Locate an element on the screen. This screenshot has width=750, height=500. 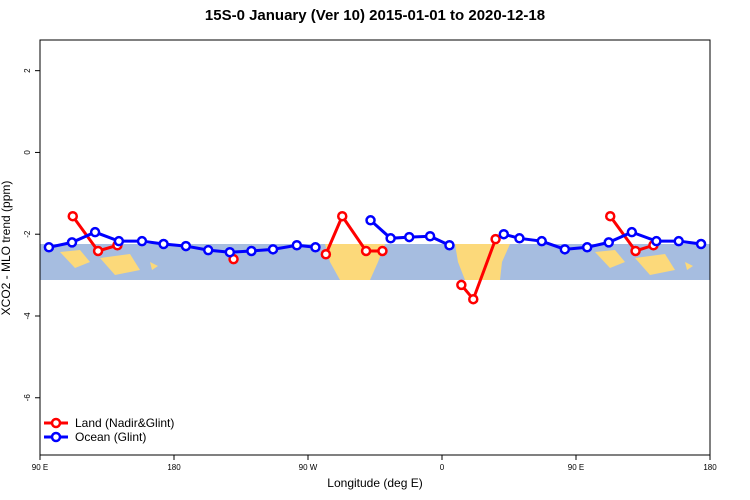
legend-label: Ocean (Glint) is located at coordinates (110, 437).